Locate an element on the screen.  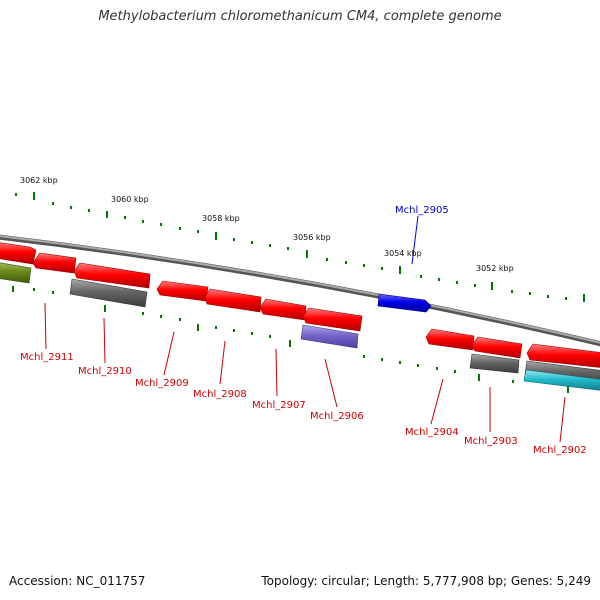
gene-label: Mchl_2903 is located at coordinates (491, 441).